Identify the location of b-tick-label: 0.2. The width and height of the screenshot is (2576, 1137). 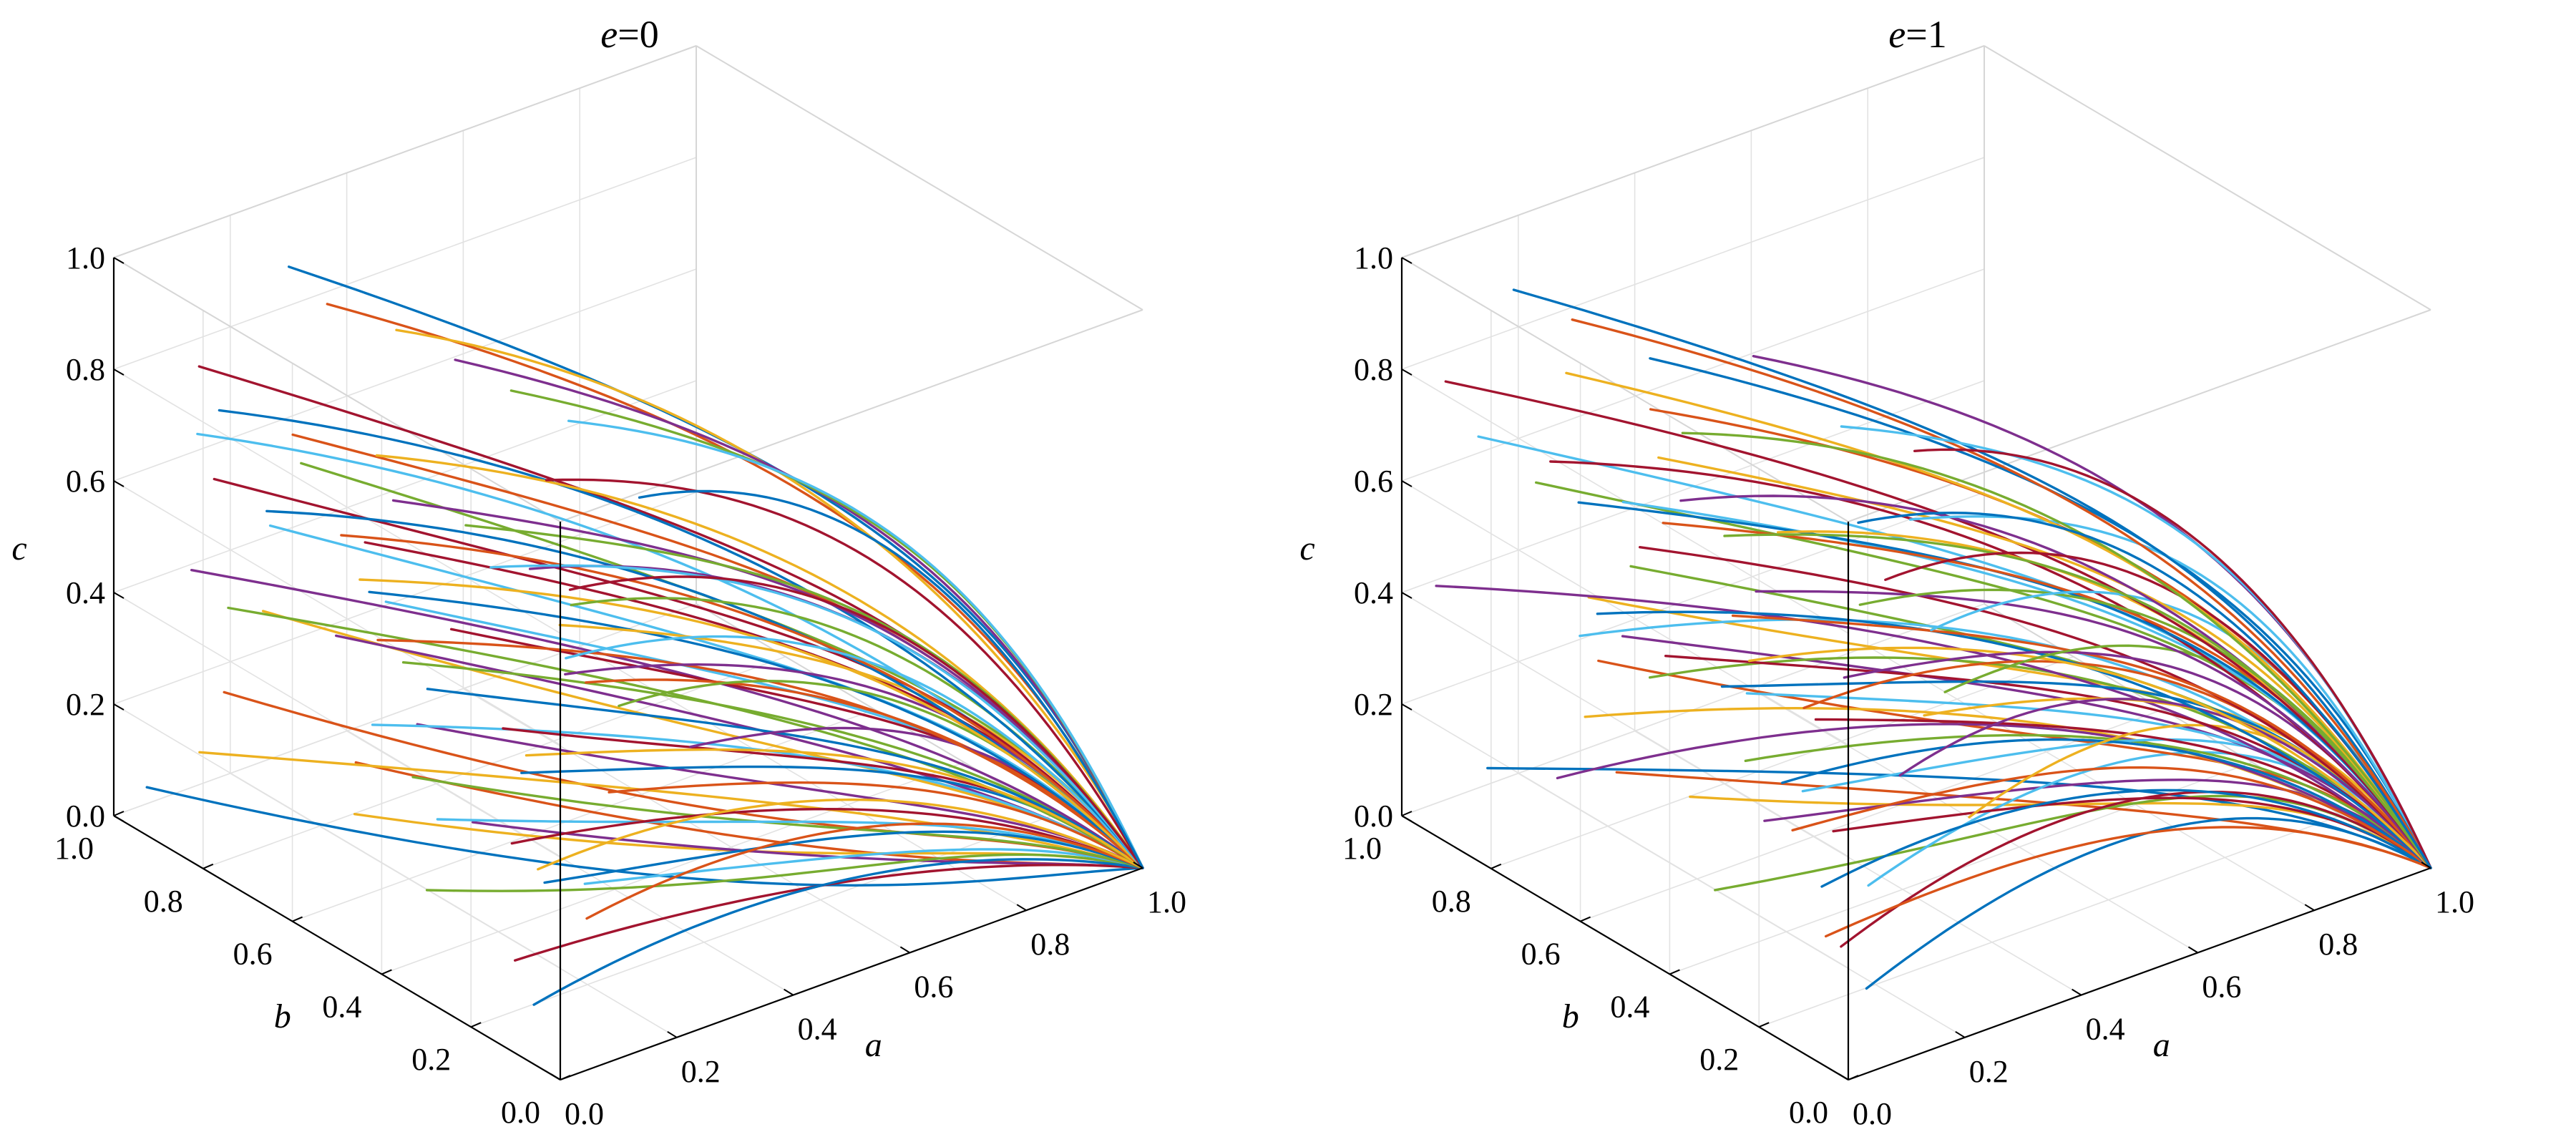
(431, 1059).